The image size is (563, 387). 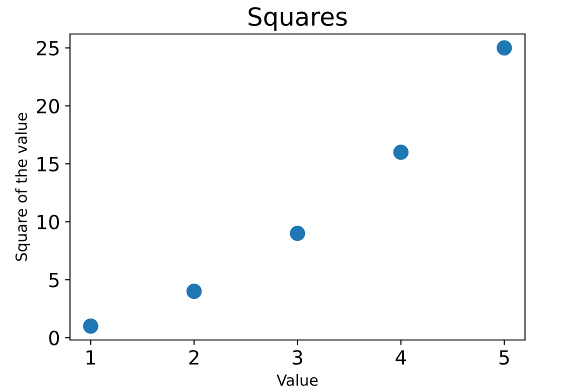 I want to click on x-tick-label: 2, so click(x=193, y=357).